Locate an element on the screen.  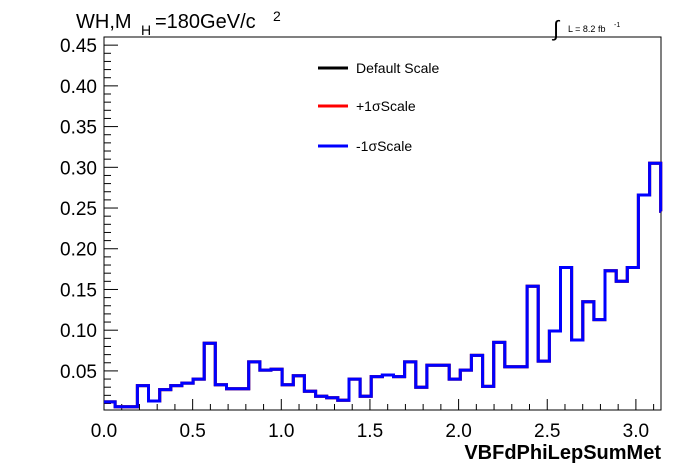
chart-title-rest: =180GeV/c is located at coordinates (205, 22).